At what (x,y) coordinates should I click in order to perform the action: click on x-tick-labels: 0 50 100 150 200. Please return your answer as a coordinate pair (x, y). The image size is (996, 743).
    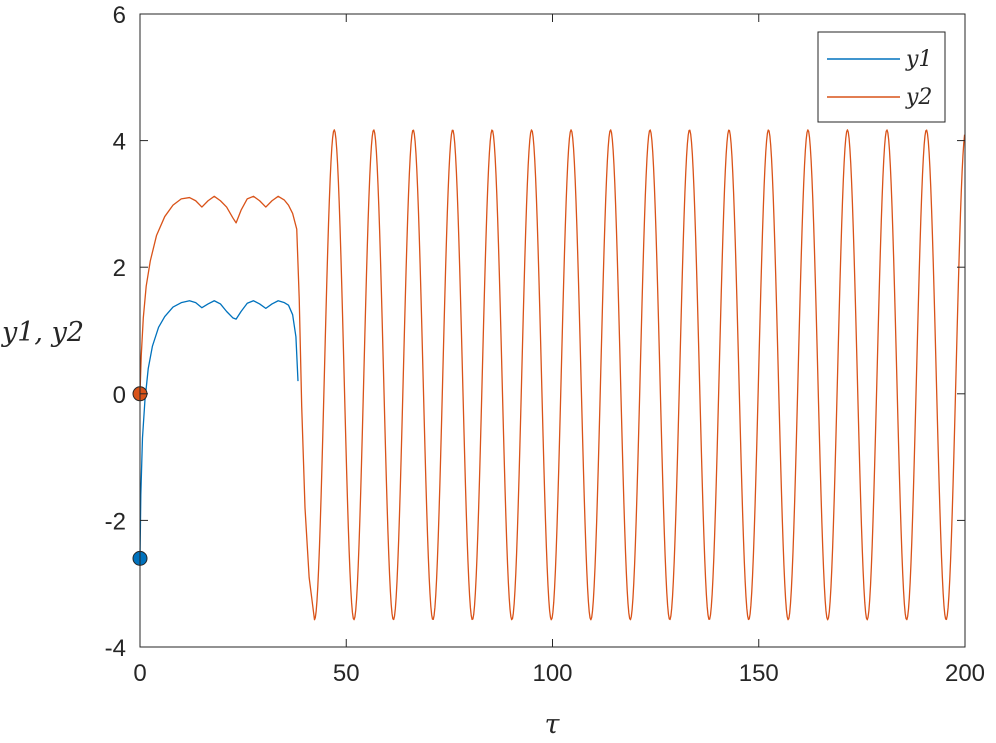
    Looking at the image, I should click on (559, 673).